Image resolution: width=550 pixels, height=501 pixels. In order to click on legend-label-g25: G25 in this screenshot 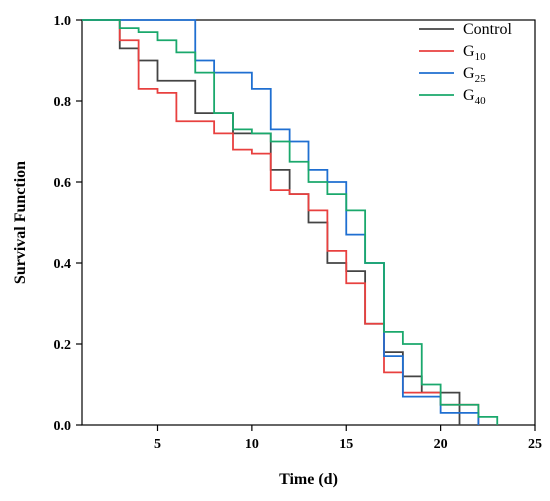, I will do `click(474, 75)`.